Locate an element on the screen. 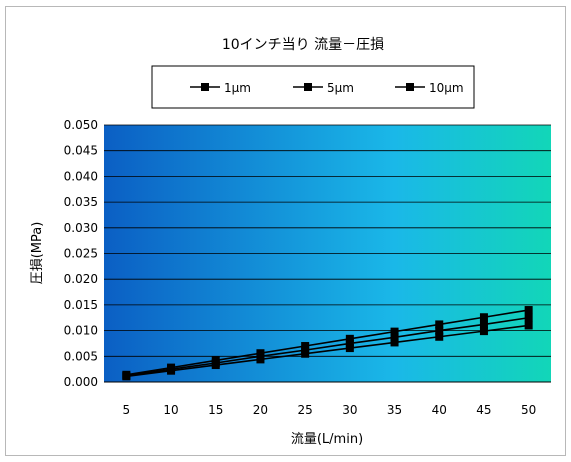  legend-label: 5μm is located at coordinates (340, 88).